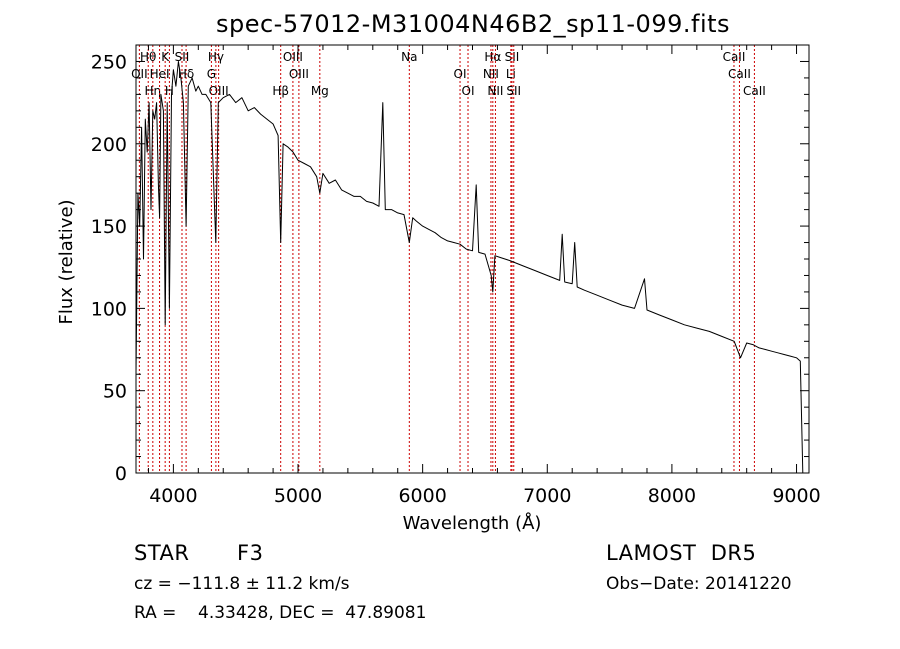  Describe the element at coordinates (169, 91) in the screenshot. I see `marker-label: H` at that location.